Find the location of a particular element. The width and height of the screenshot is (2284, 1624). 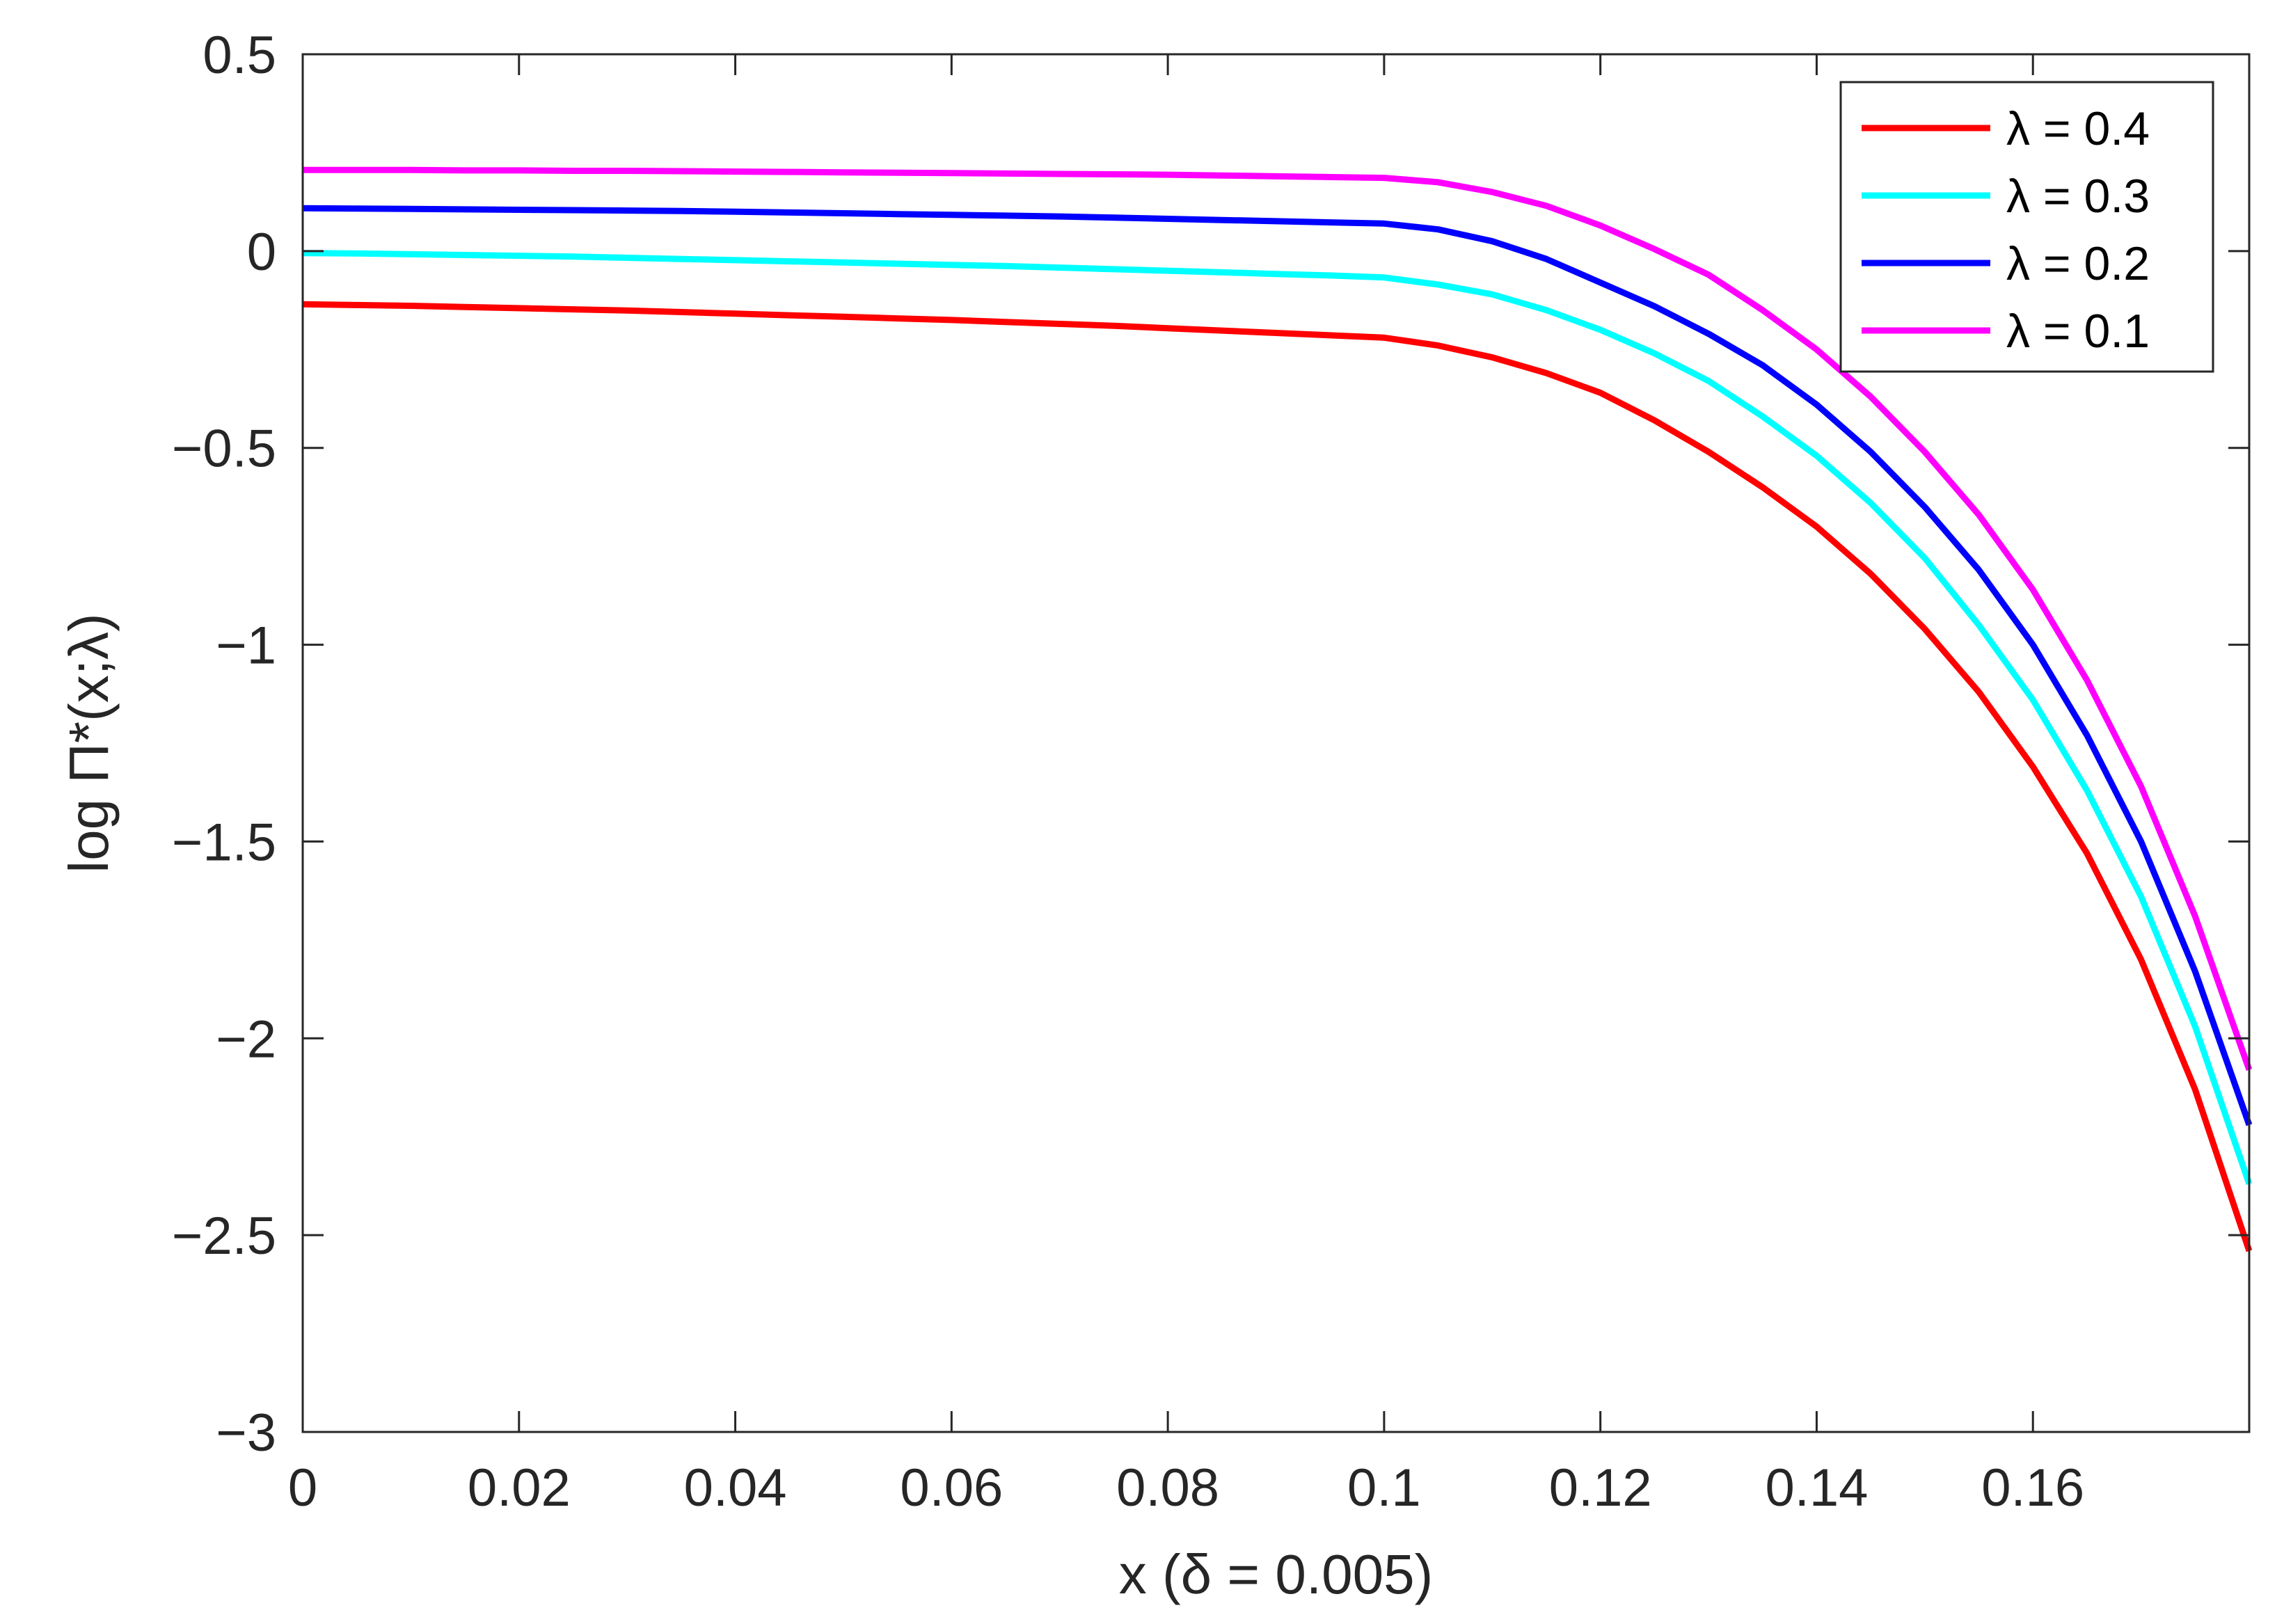

y-tick-label: −2 is located at coordinates (246, 1039).